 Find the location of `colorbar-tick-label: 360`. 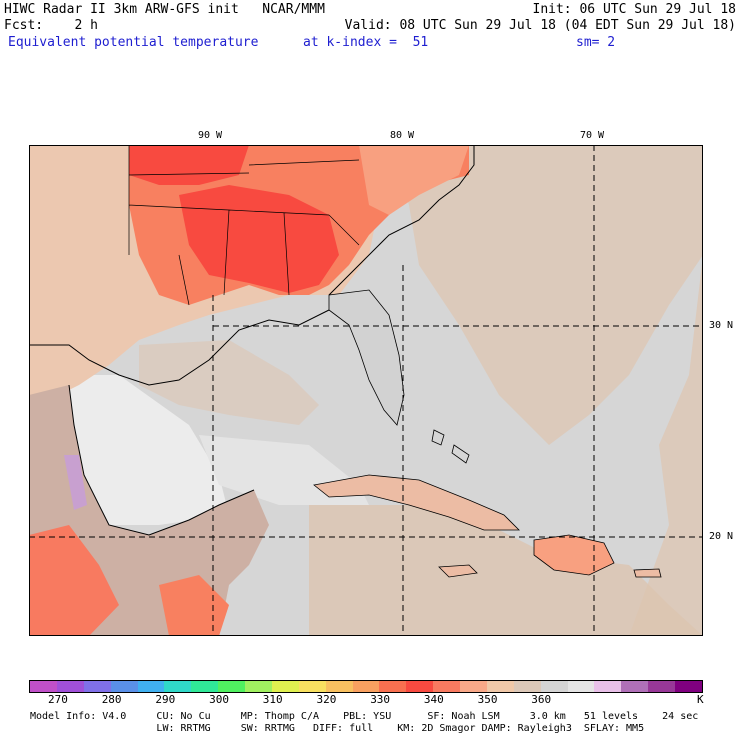

colorbar-tick-label: 360 is located at coordinates (541, 699).